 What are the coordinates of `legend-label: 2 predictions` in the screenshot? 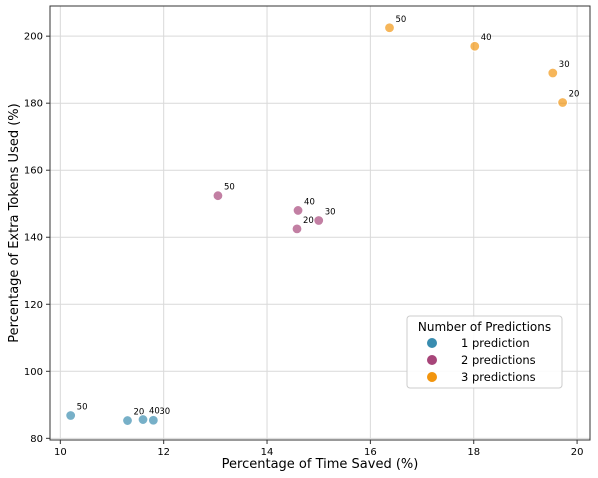 It's located at (498, 360).